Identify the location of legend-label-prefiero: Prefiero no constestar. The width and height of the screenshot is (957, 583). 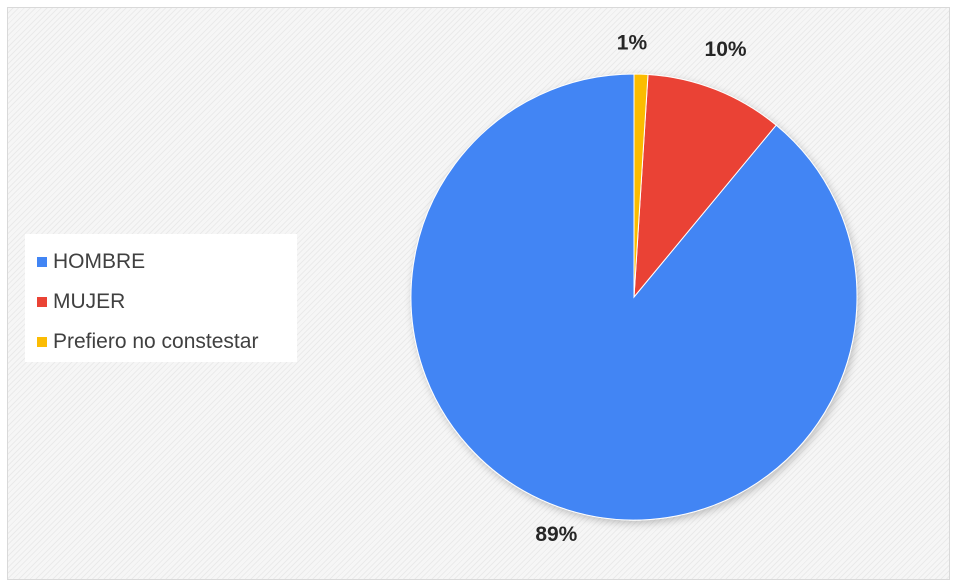
(156, 341).